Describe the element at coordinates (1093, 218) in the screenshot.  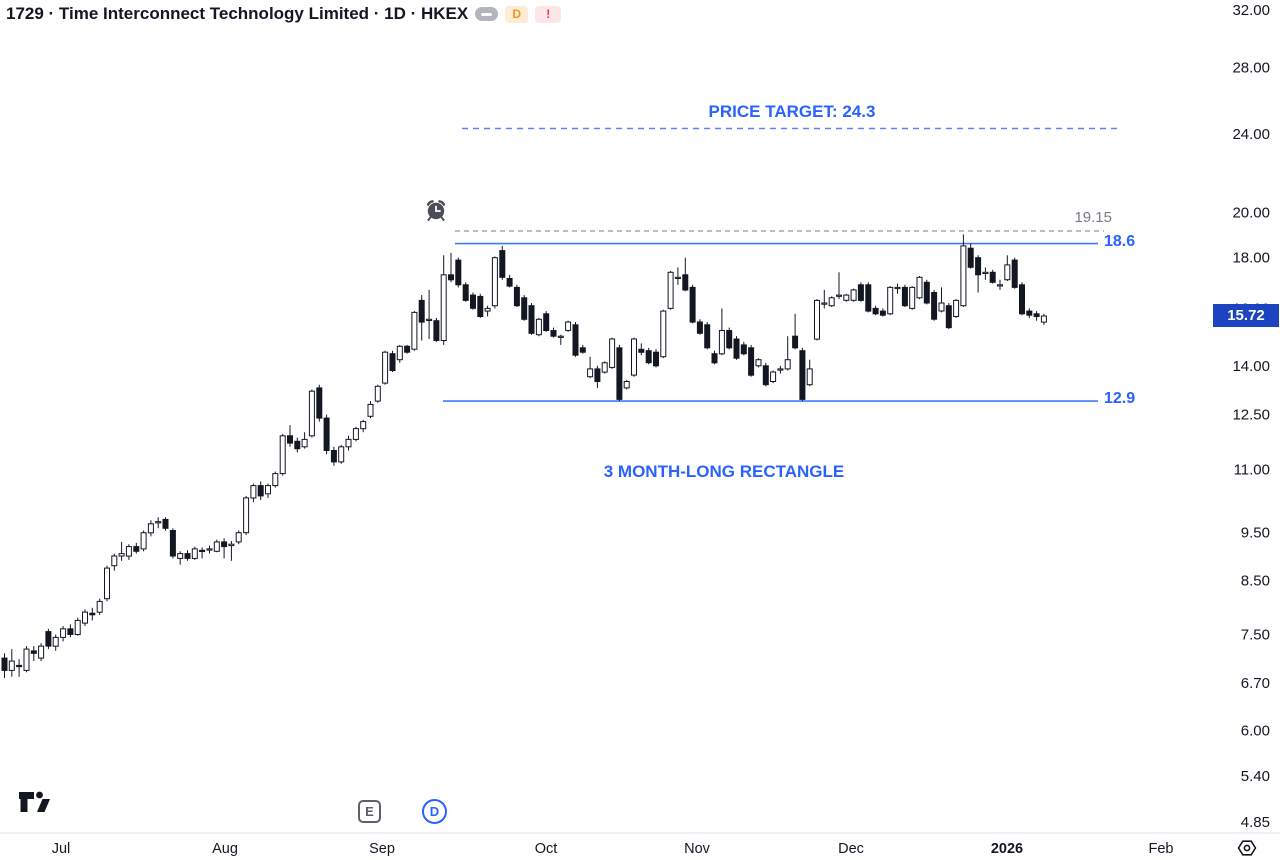
I see `alert-level-label: 19.15` at that location.